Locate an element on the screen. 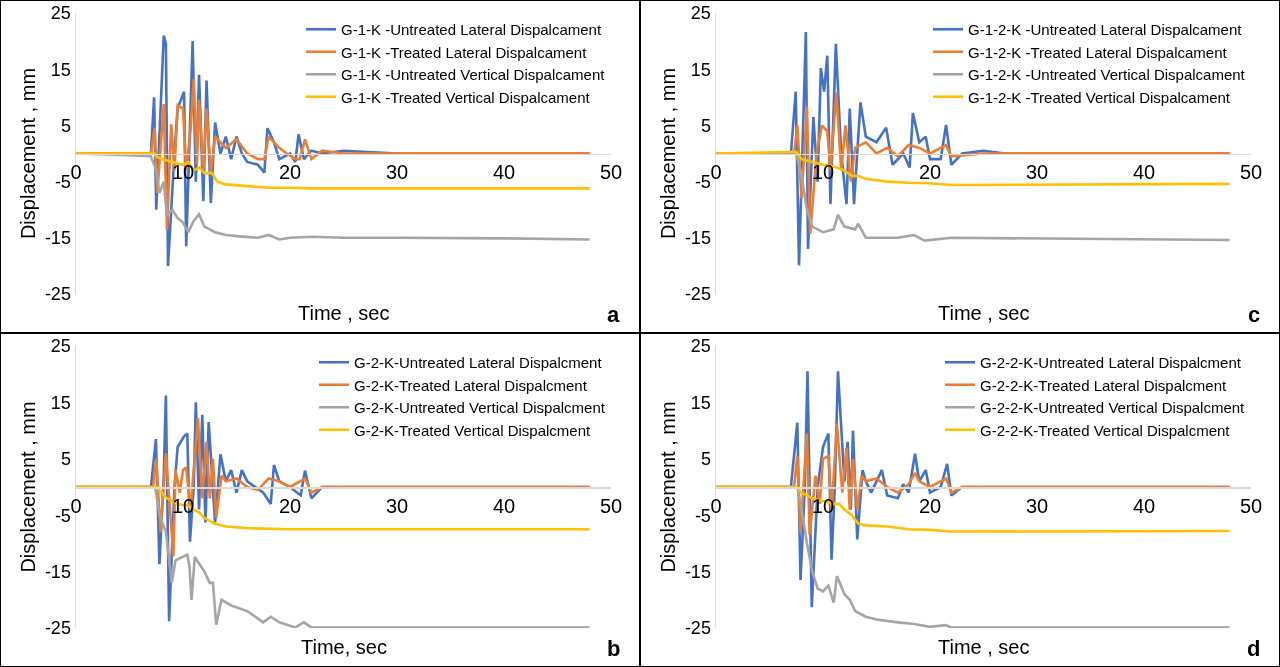  legend-label: G-2-2-K-Treated Vertical Dispalcment is located at coordinates (1105, 430).